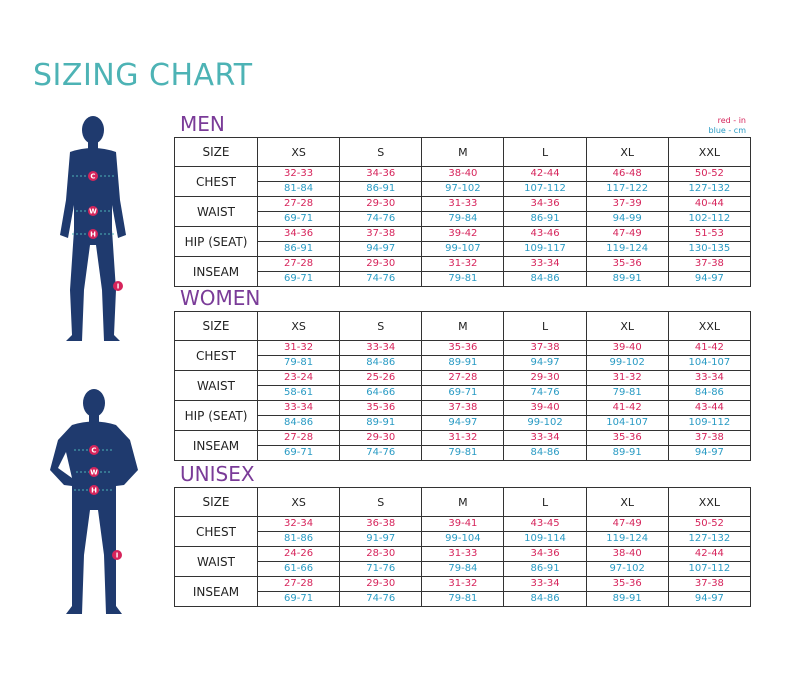 This screenshot has height=687, width=794. Describe the element at coordinates (202, 124) in the screenshot. I see `section-heading: MEN` at that location.